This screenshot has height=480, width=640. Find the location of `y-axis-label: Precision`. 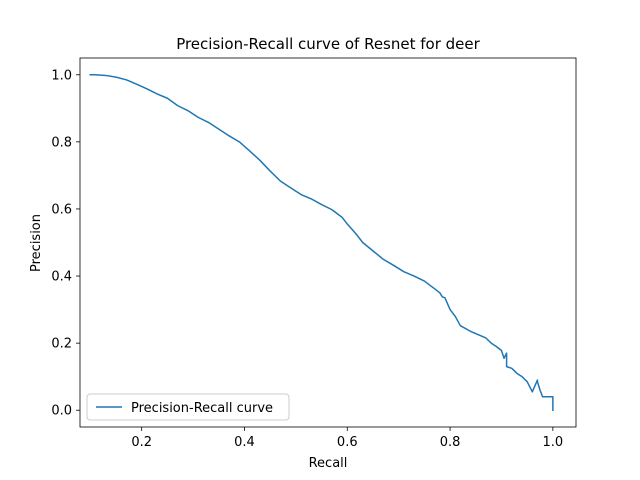

y-axis-label: Precision is located at coordinates (36, 243).